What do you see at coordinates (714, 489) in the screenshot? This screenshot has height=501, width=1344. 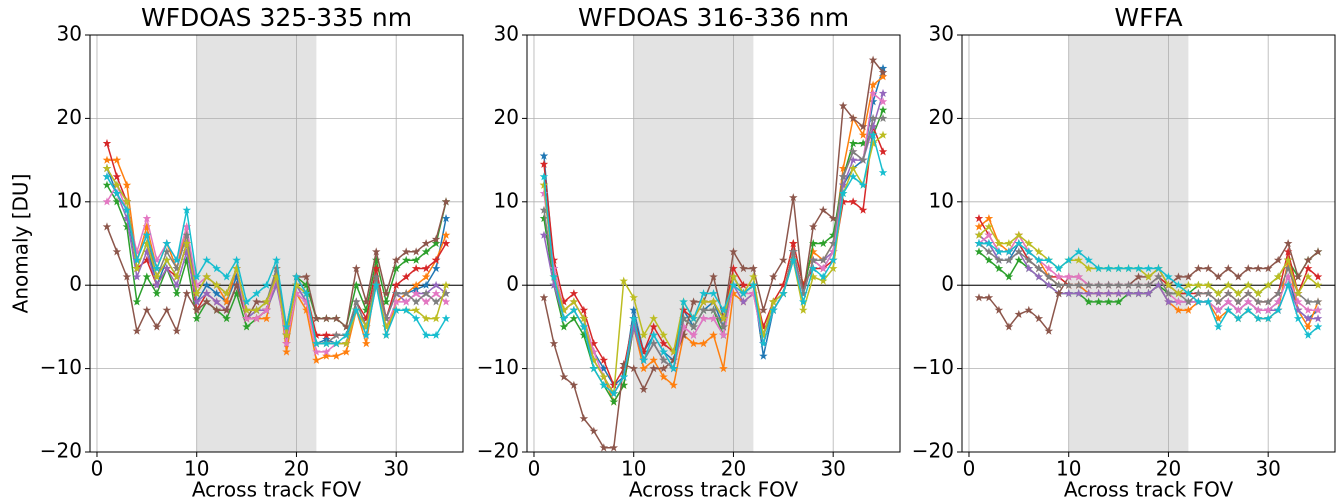 I see `x-axis-label: Across track FOV` at bounding box center [714, 489].